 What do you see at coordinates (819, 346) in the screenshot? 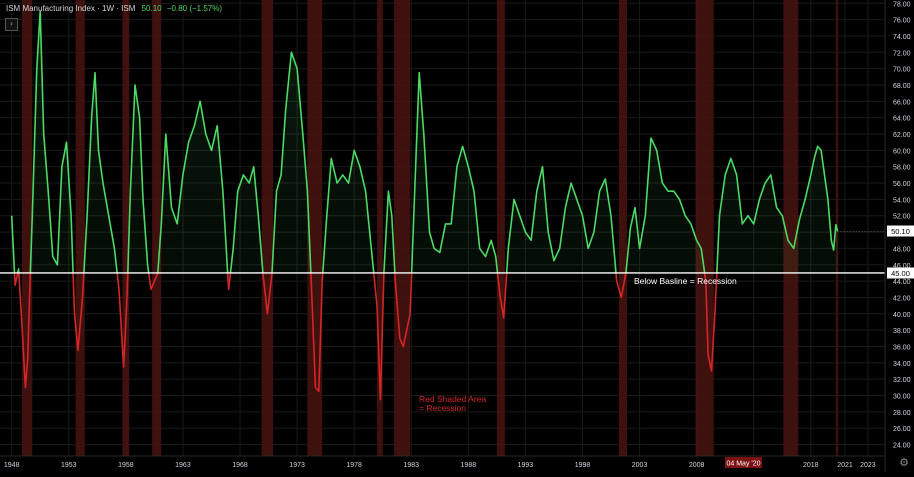
I see `price-tags: 50.10 45.00 04 May '20` at bounding box center [819, 346].